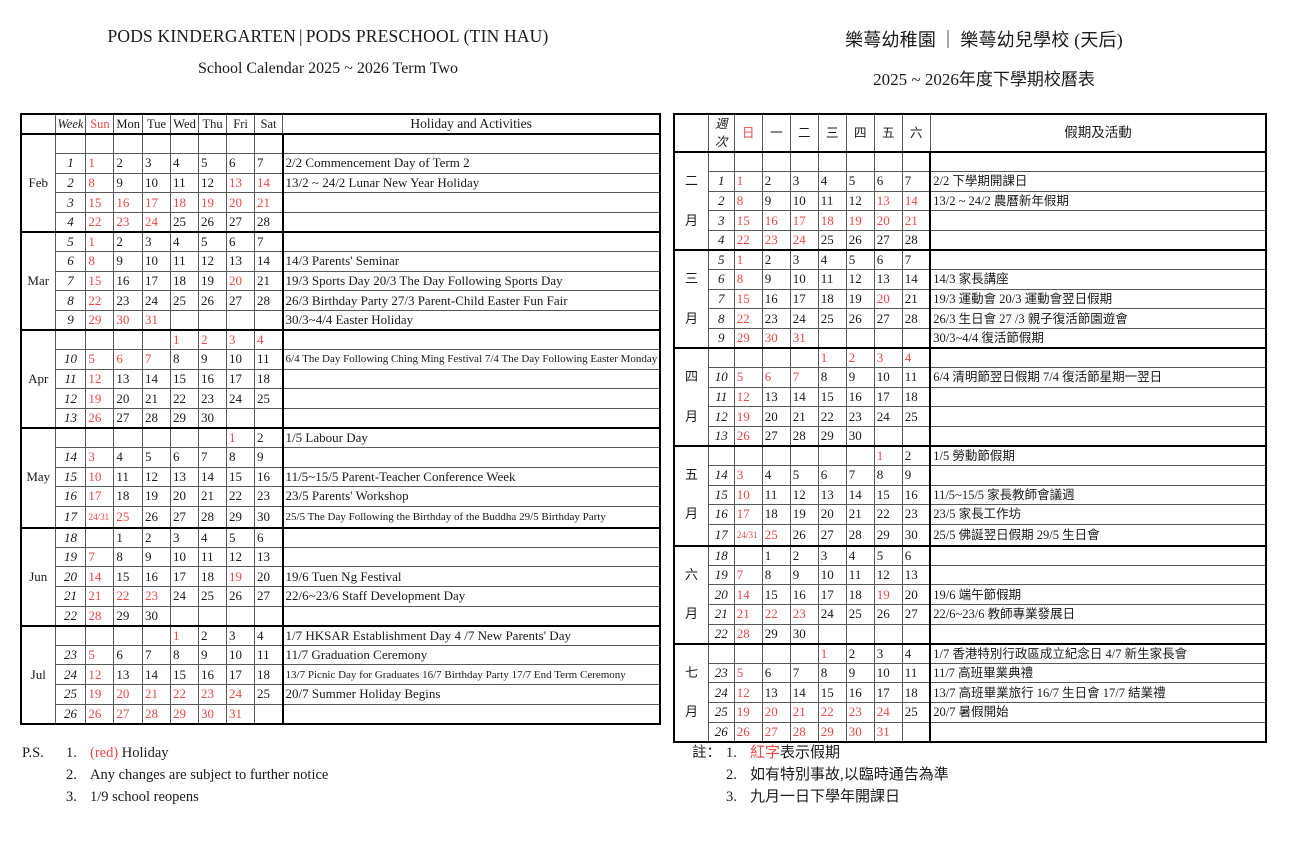 This screenshot has height=850, width=1292. I want to click on calendar-week-row: 四 10 5 6 7 8 9 10 11 6/4 清明節翌日假期 7/4 復活節星期一翌日, so click(970, 377).